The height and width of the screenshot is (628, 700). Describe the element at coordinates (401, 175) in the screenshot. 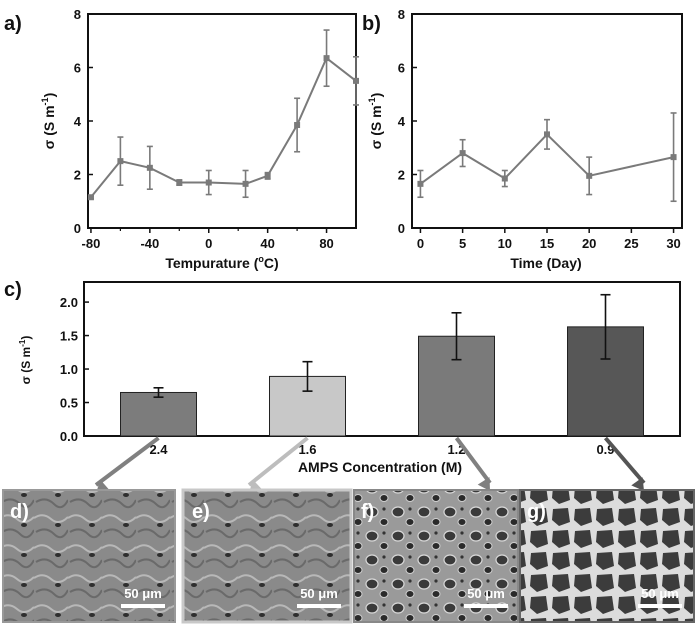

I see `panel-b-ytick-label: 2` at that location.